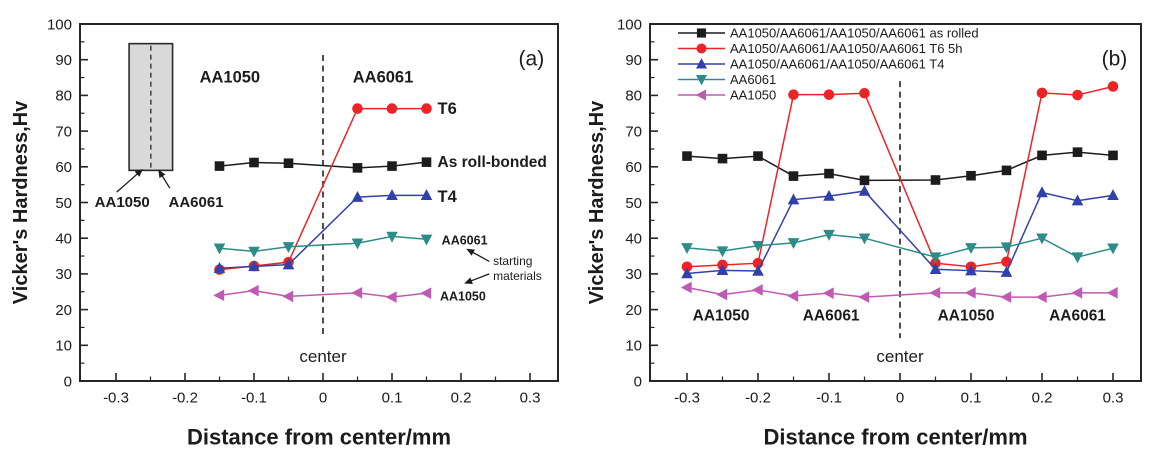  I want to click on panel-label: (b), so click(1115, 58).